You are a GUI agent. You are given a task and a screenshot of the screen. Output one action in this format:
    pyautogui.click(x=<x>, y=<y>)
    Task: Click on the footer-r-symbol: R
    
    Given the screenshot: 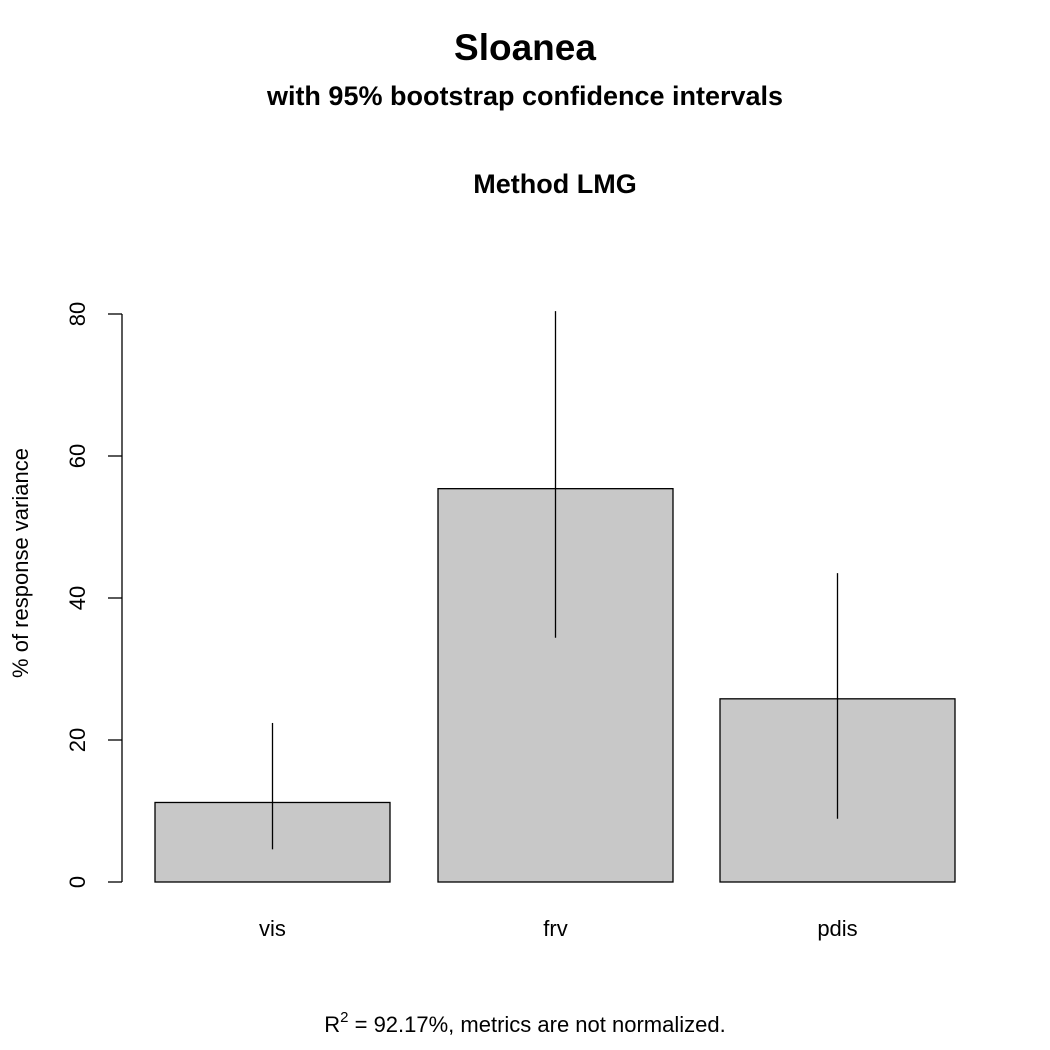 What is the action you would take?
    pyautogui.click(x=332, y=1024)
    